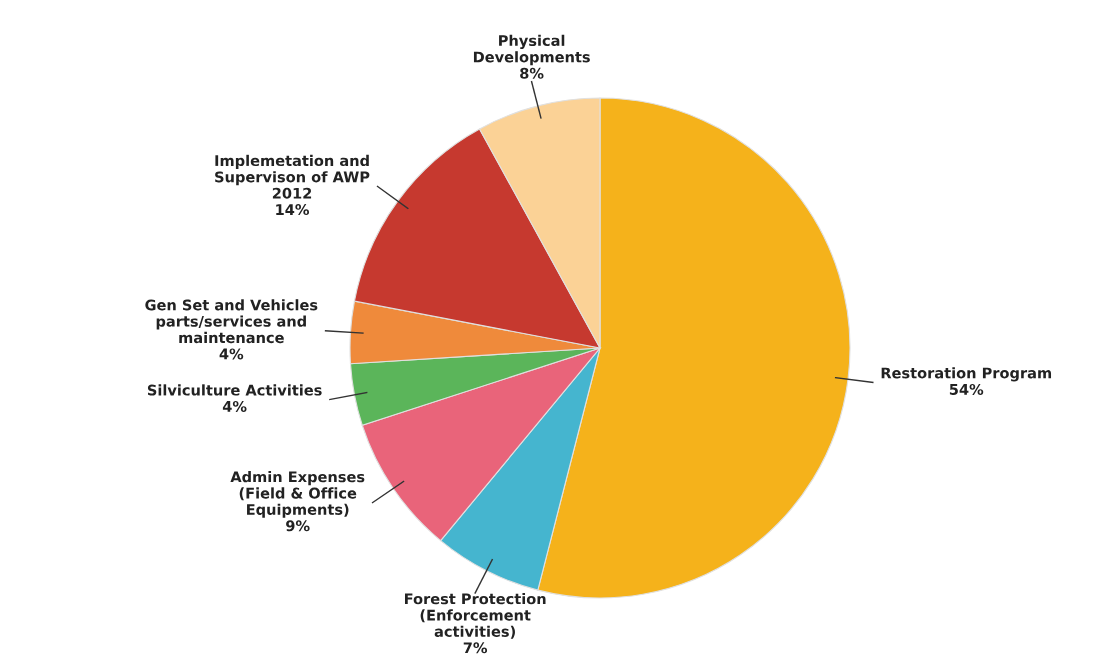  Describe the element at coordinates (293, 210) in the screenshot. I see `data-label: 14%` at that location.